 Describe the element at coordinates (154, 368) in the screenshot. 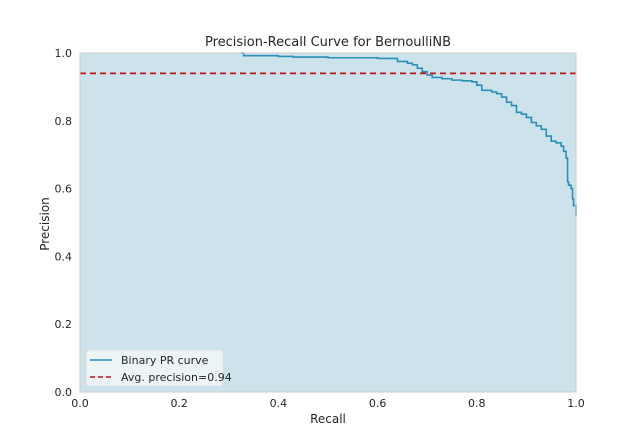

I see `legend-box` at that location.